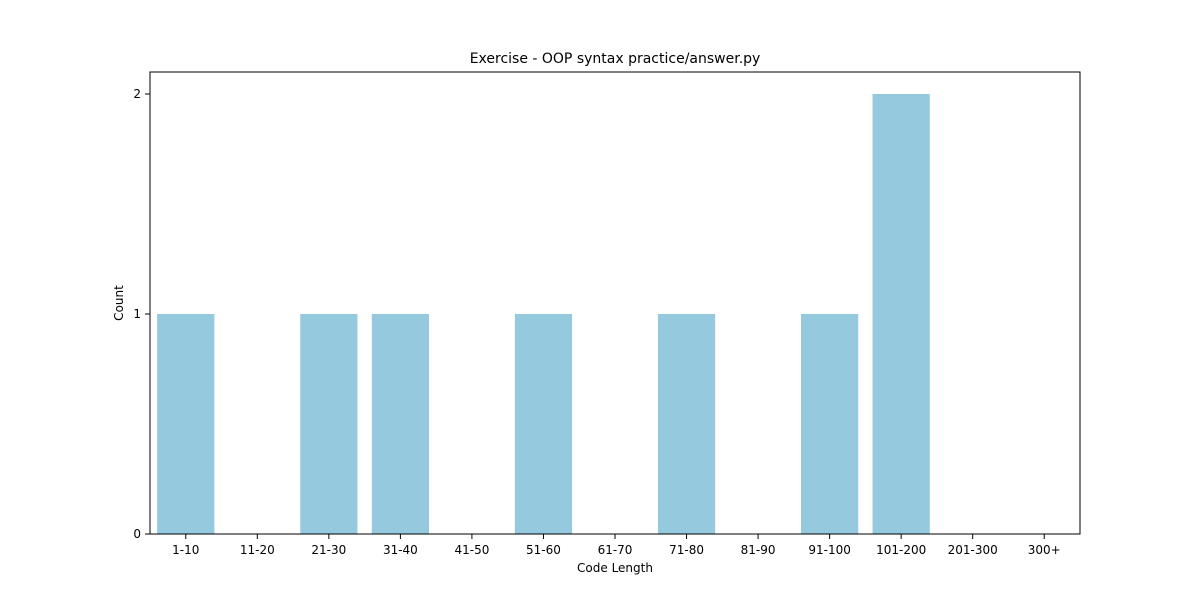 This screenshot has height=600, width=1200. Describe the element at coordinates (686, 550) in the screenshot. I see `x-tick-label: 71-80` at that location.